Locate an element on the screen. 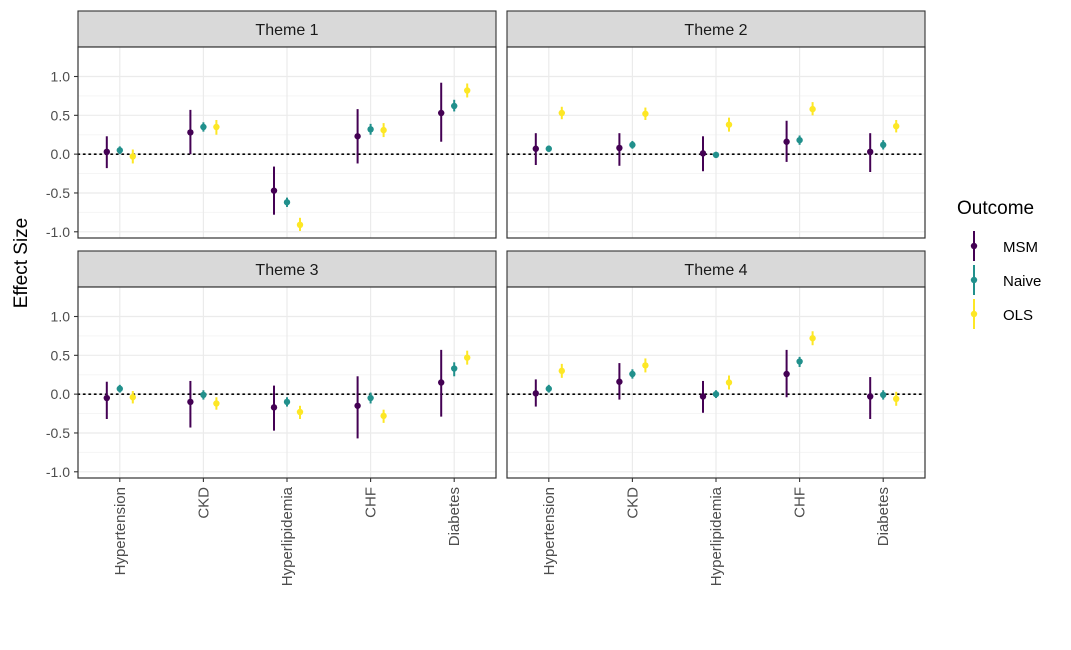 The image size is (1071, 650). legend-label: OLS is located at coordinates (1018, 315).